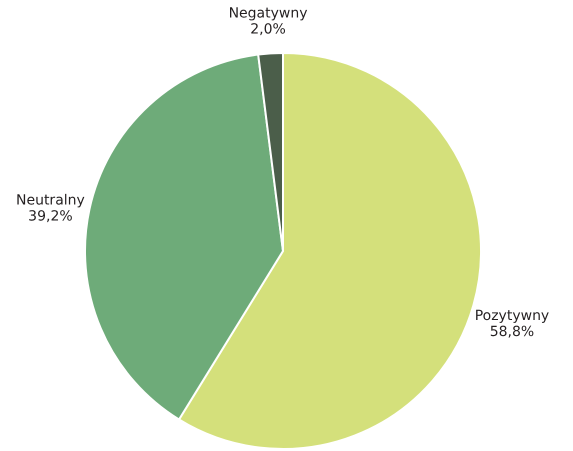  What do you see at coordinates (512, 316) in the screenshot?
I see `slice-label: Pozytywny` at bounding box center [512, 316].